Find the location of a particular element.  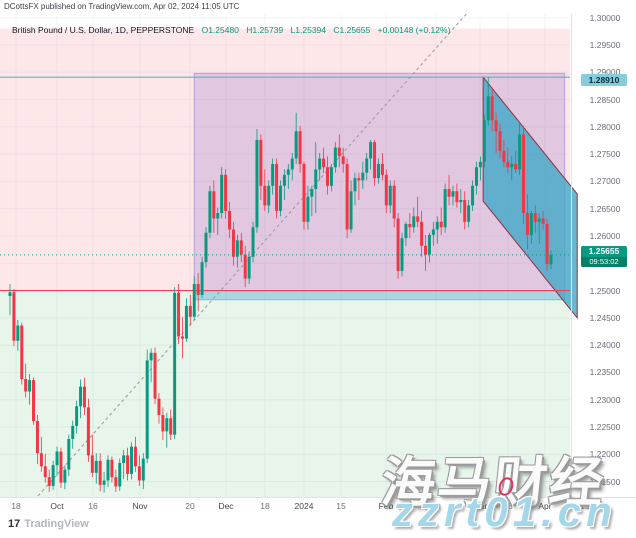

ohlc-close: C1.25655 is located at coordinates (352, 30).